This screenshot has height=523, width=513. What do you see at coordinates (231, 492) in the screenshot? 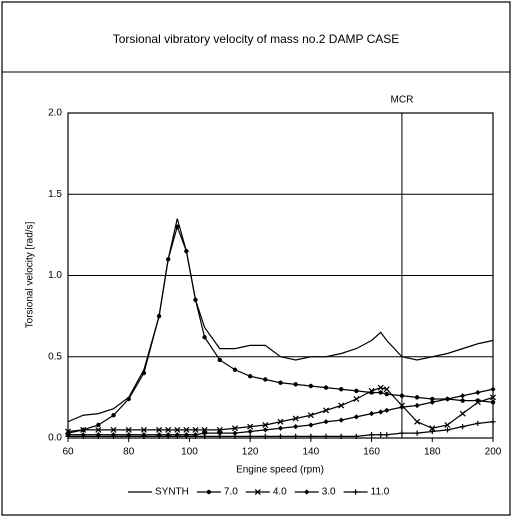
I see `legend-label: 7.0` at bounding box center [231, 492].